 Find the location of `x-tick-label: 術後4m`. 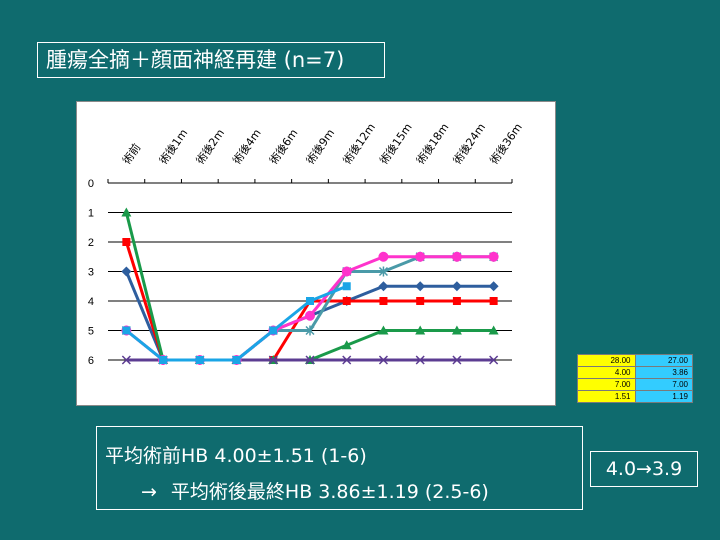

x-tick-label: 術後4m is located at coordinates (247, 146).